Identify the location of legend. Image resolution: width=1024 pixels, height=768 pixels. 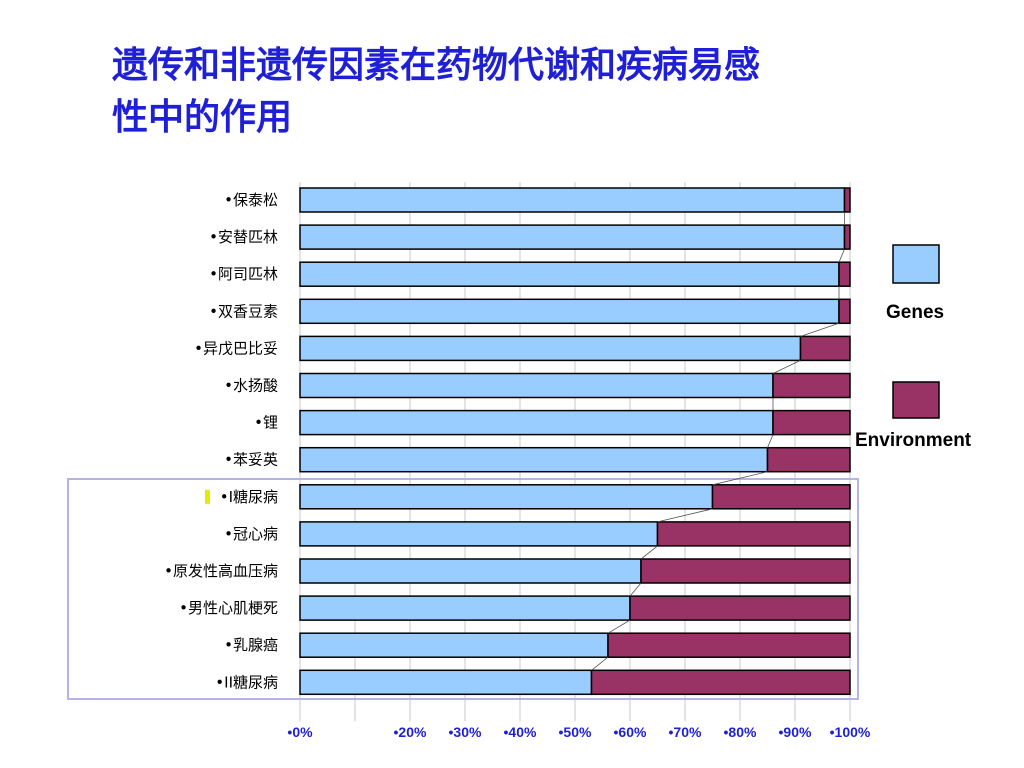
(916, 331).